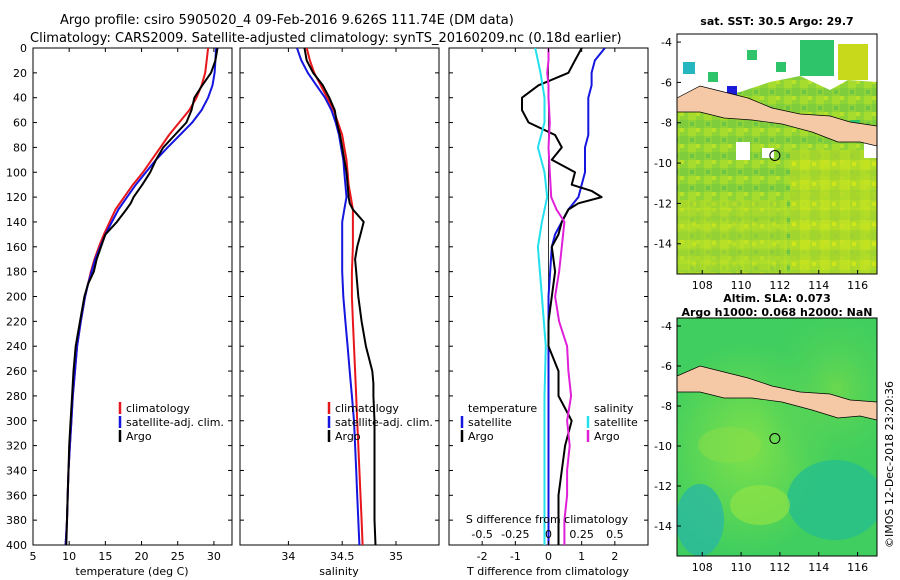  I want to click on map-y-tick-label: -14, so click(663, 526).